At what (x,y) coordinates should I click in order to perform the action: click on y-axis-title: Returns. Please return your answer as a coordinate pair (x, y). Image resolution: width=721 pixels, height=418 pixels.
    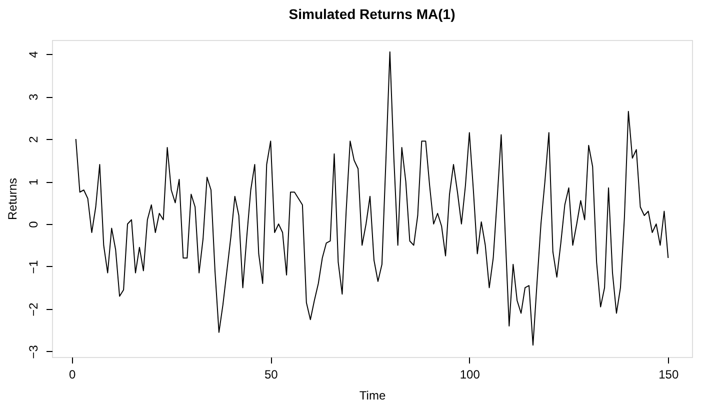
    Looking at the image, I should click on (13, 199).